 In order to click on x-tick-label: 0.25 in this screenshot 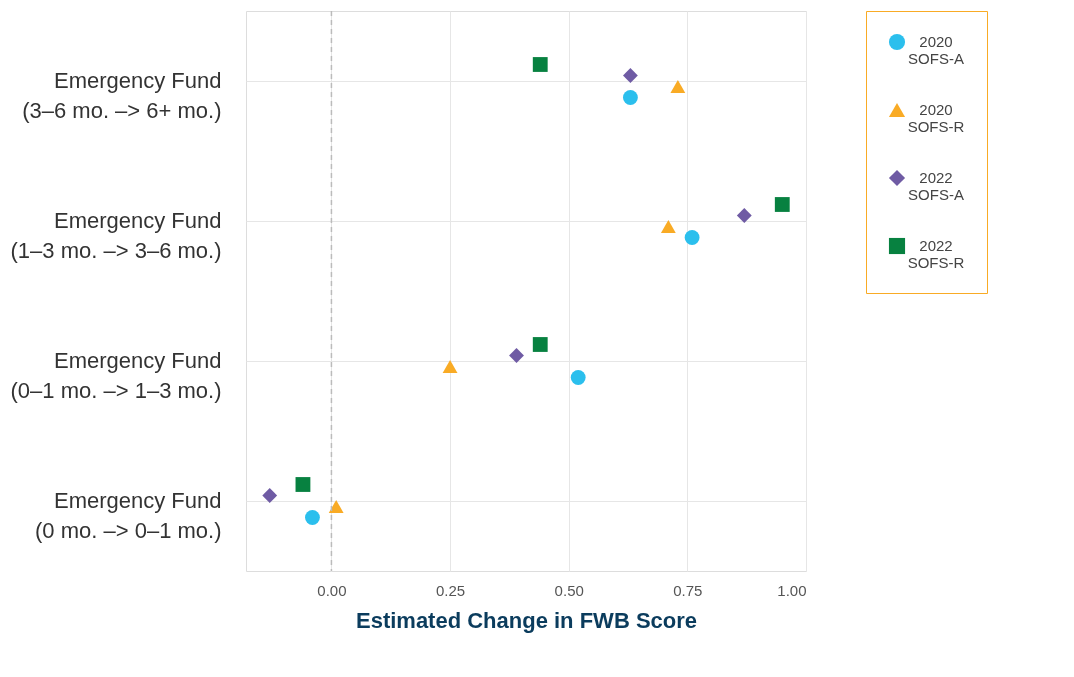, I will do `click(450, 590)`.